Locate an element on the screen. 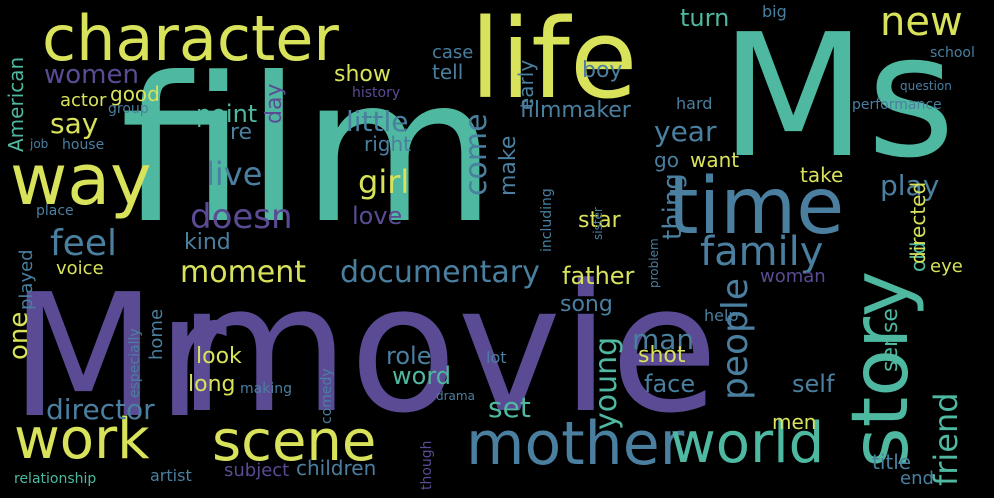  word-re: re is located at coordinates (241, 132).